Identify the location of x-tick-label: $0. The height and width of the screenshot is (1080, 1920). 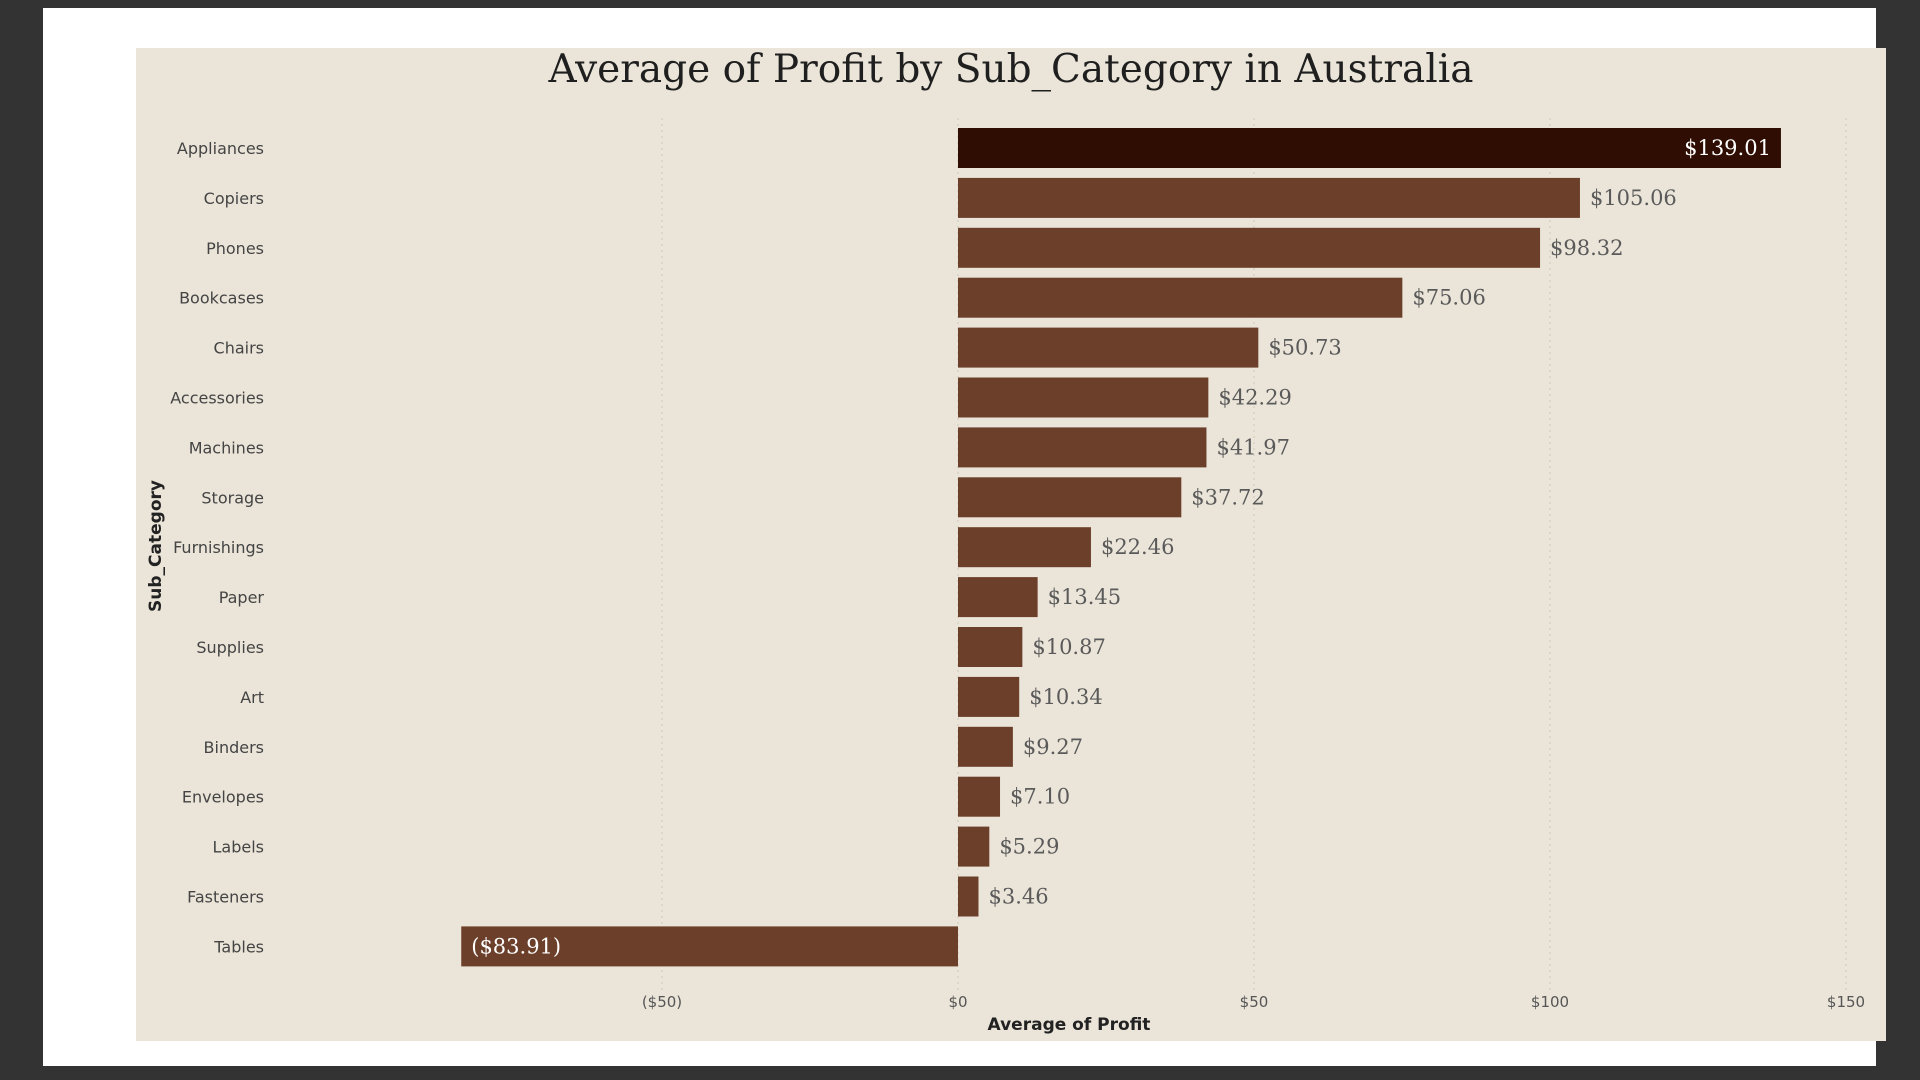
(957, 1002).